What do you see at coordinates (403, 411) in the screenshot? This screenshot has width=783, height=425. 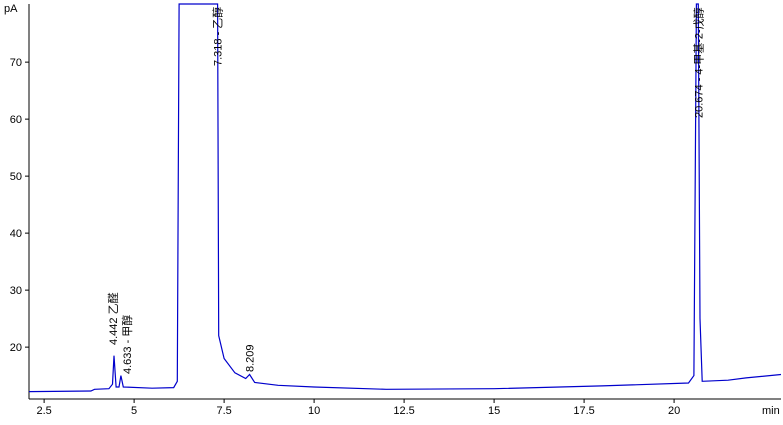 I see `x-tick-label: 12.5` at bounding box center [403, 411].